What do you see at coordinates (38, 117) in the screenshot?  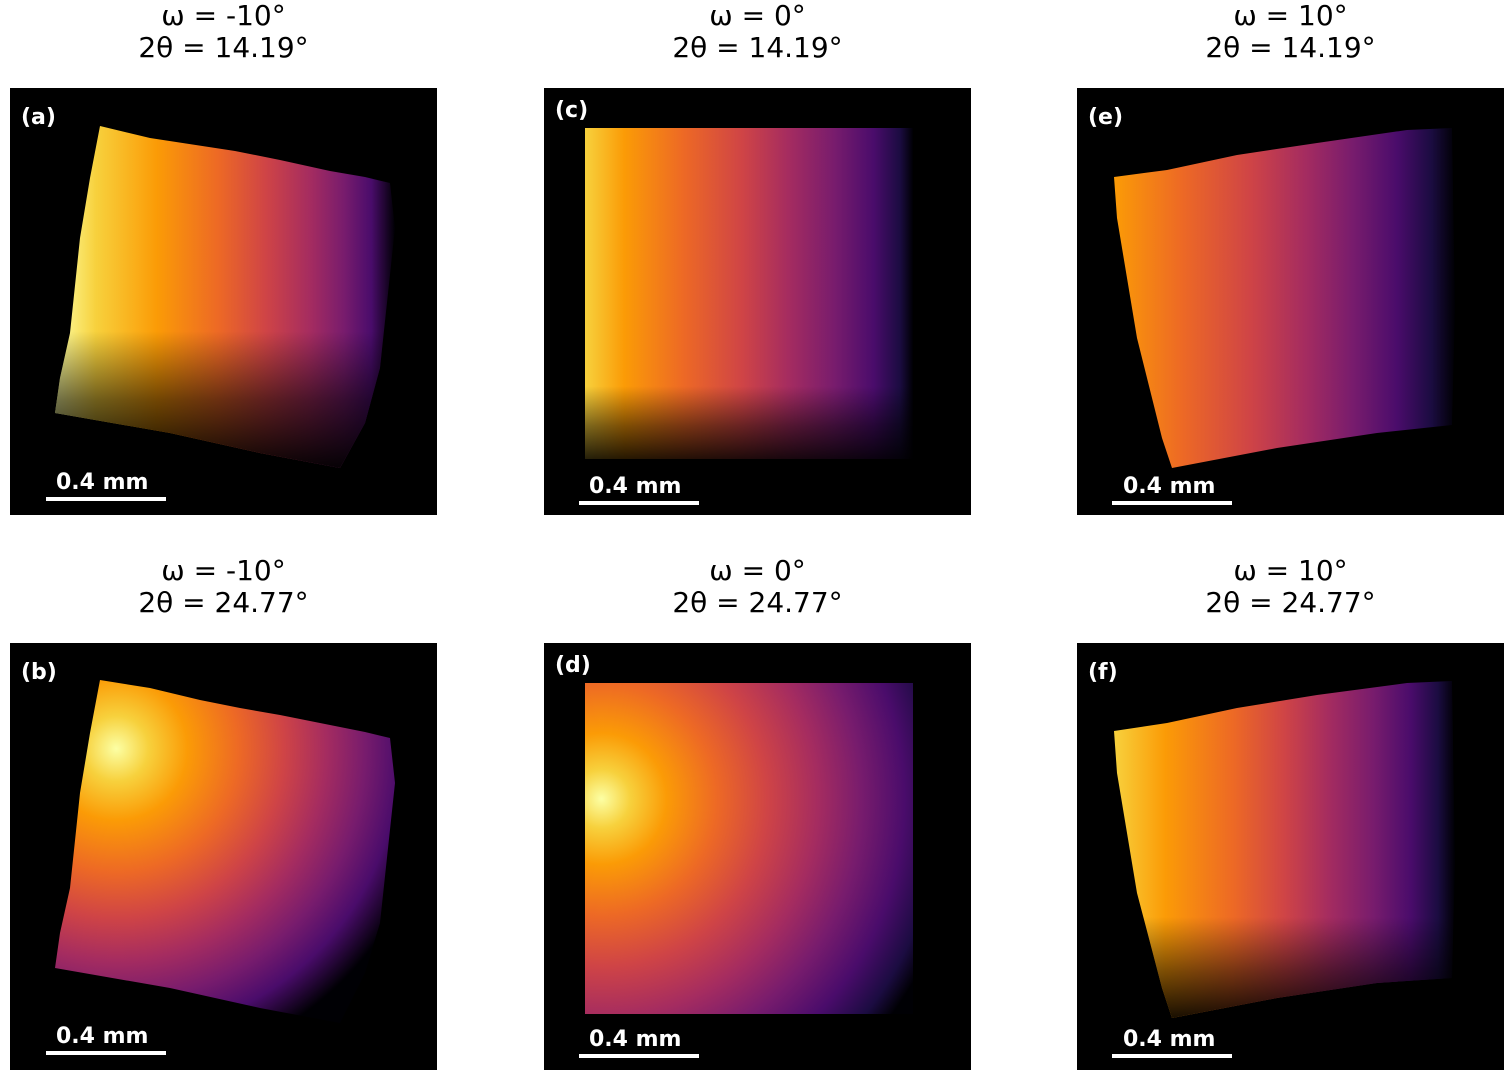 I see `panel-label: (a)` at bounding box center [38, 117].